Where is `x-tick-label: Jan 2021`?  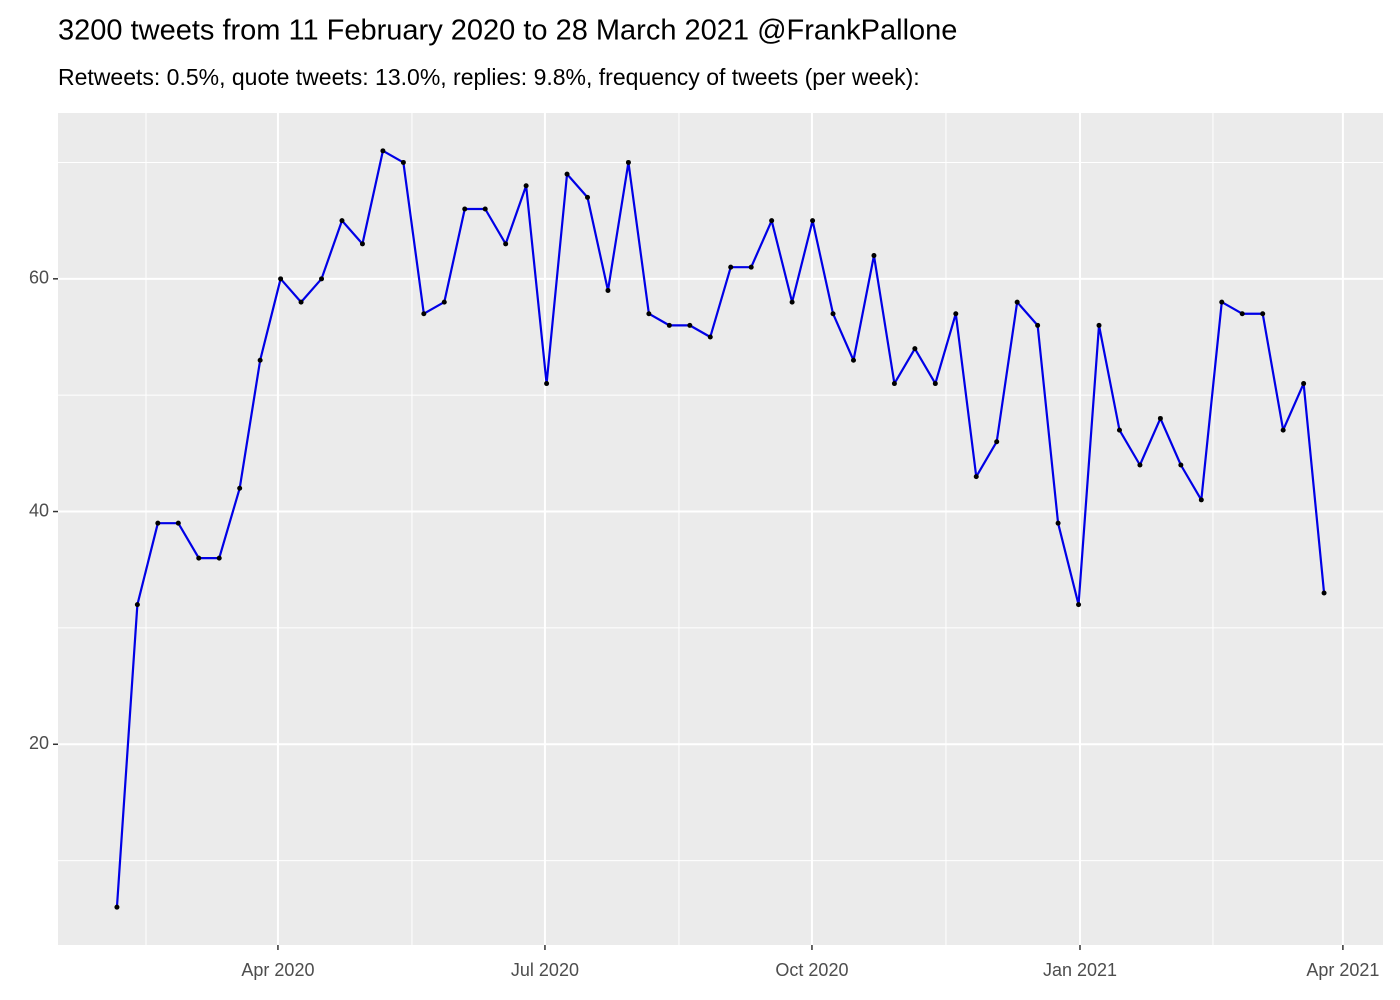 x-tick-label: Jan 2021 is located at coordinates (1080, 970).